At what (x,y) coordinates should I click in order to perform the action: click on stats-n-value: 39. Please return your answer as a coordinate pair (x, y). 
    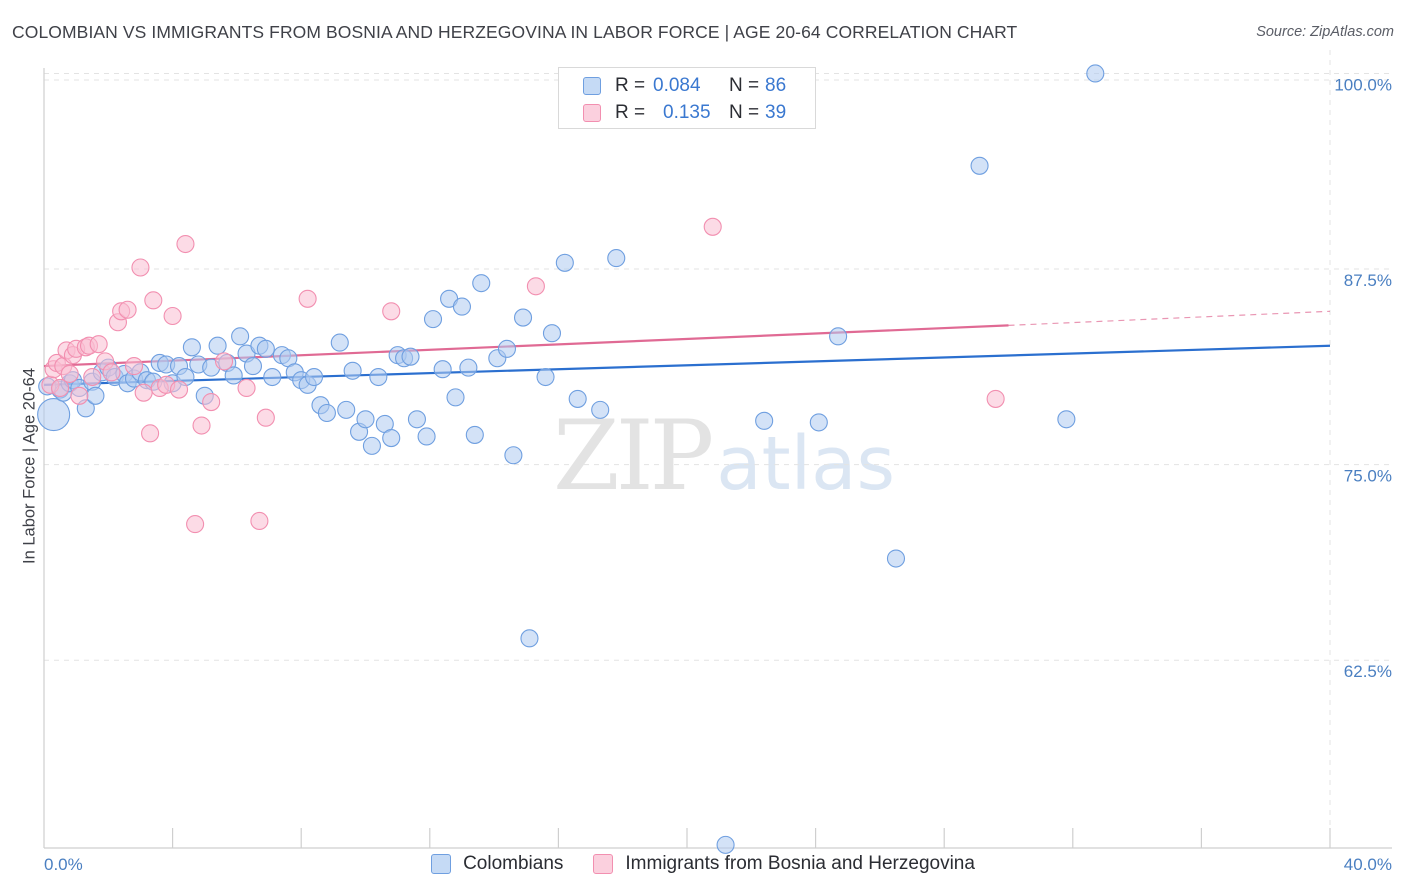
    Looking at the image, I should click on (776, 112).